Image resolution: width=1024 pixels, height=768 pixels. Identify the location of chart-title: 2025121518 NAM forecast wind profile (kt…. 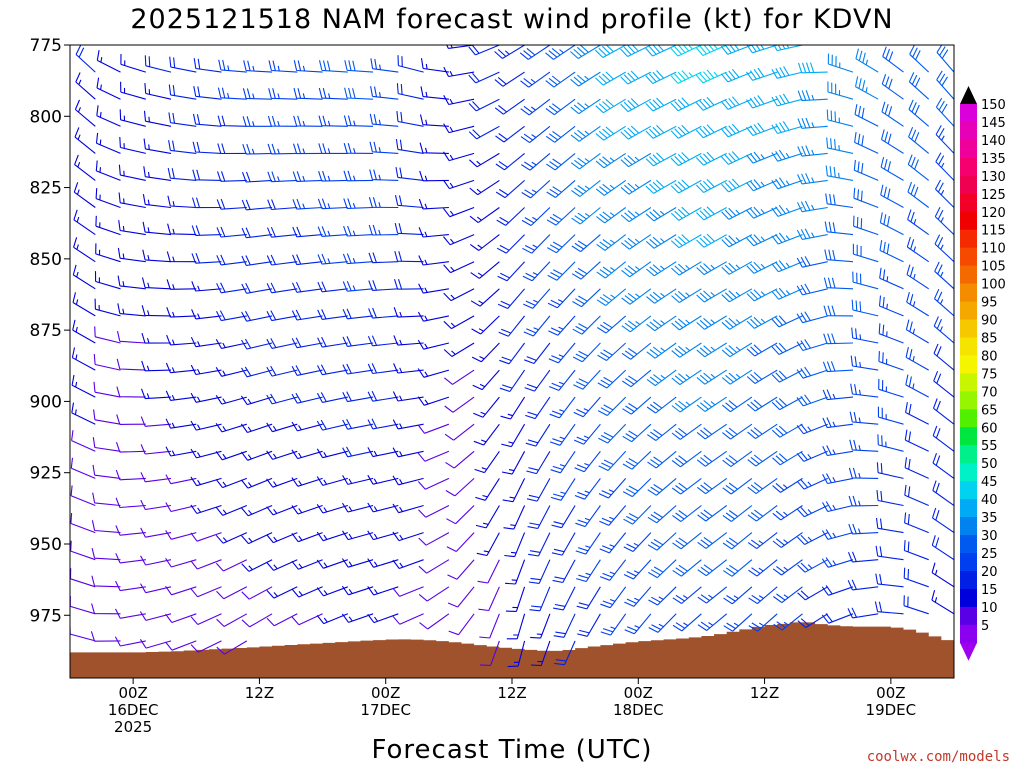
(511, 19).